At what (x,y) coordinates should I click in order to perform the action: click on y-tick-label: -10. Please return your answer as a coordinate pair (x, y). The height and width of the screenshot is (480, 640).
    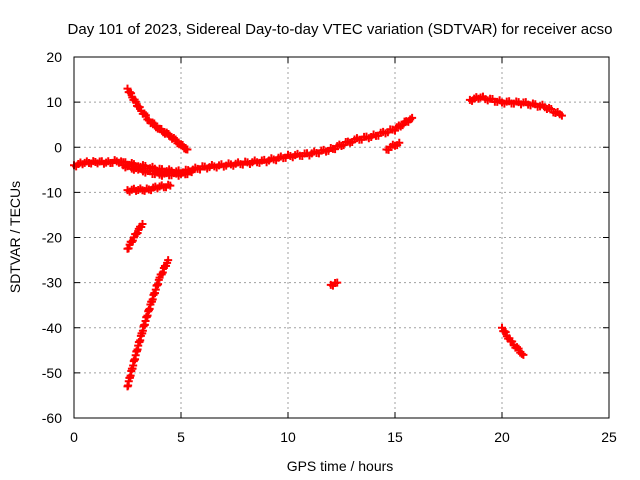
    Looking at the image, I should click on (52, 192).